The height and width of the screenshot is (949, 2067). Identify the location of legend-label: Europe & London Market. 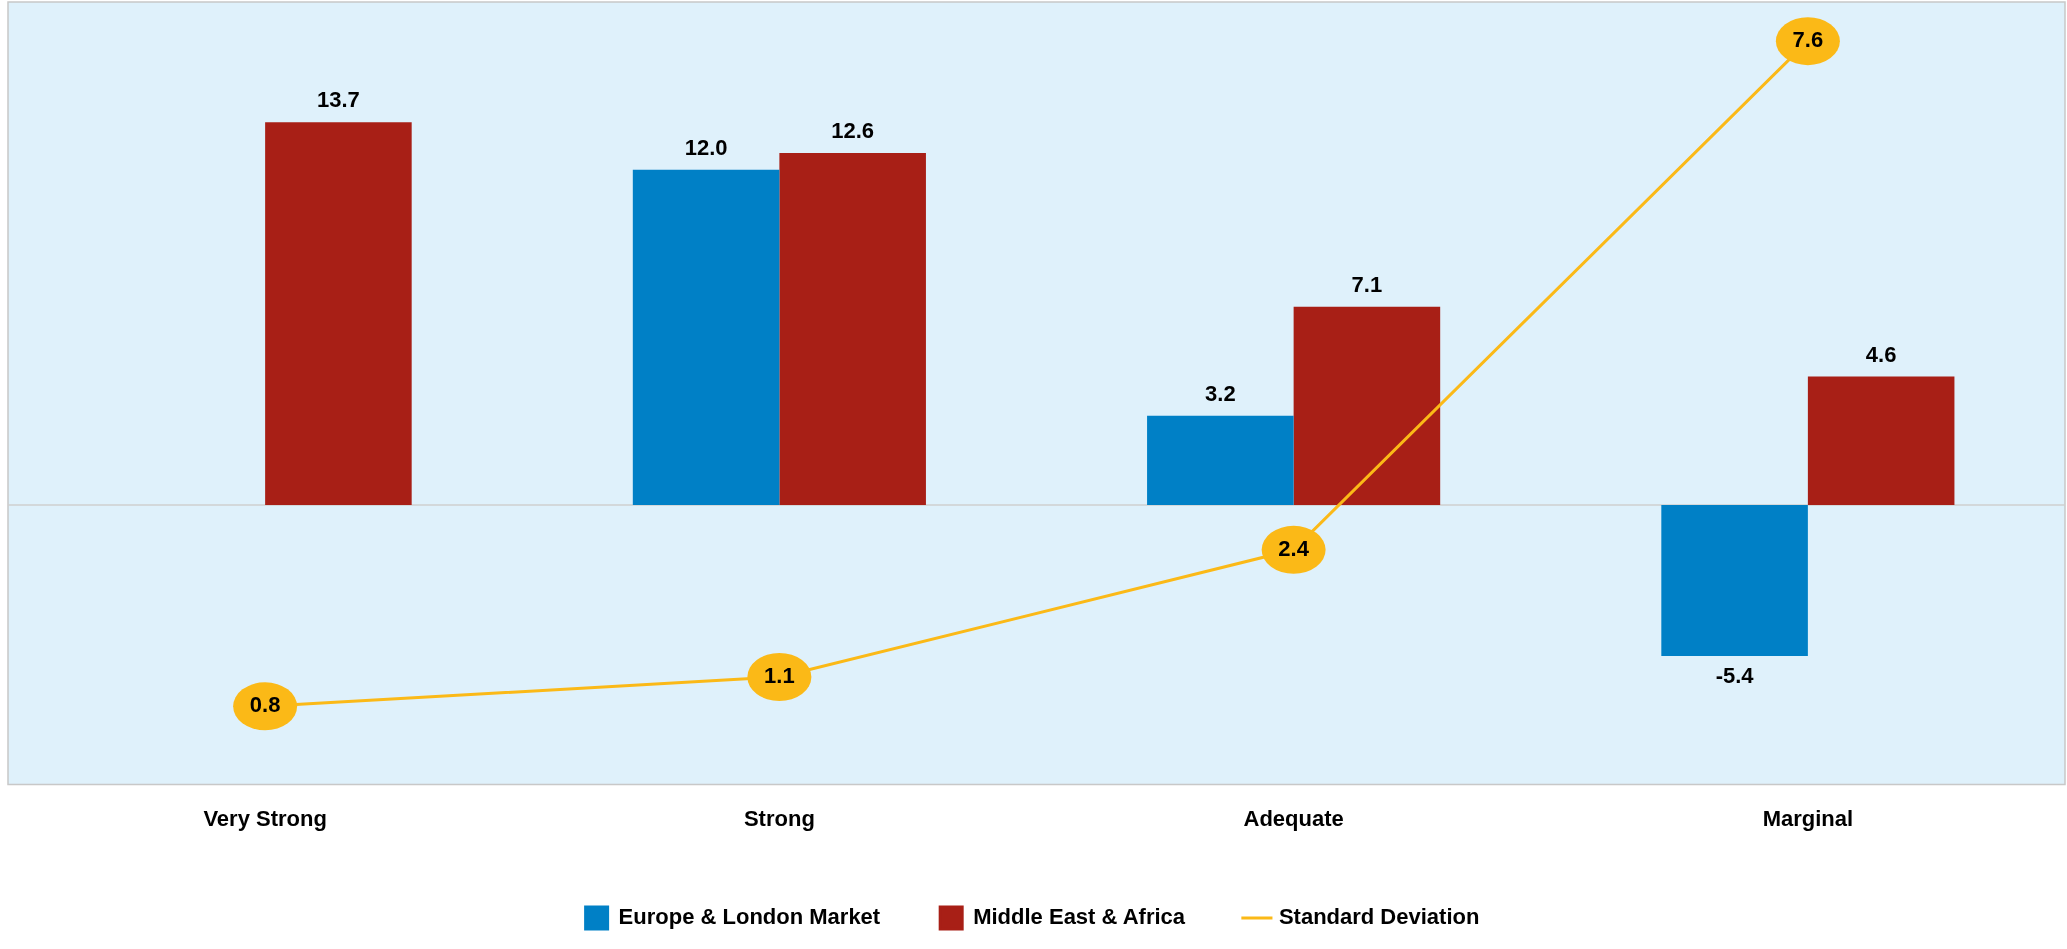
(749, 917).